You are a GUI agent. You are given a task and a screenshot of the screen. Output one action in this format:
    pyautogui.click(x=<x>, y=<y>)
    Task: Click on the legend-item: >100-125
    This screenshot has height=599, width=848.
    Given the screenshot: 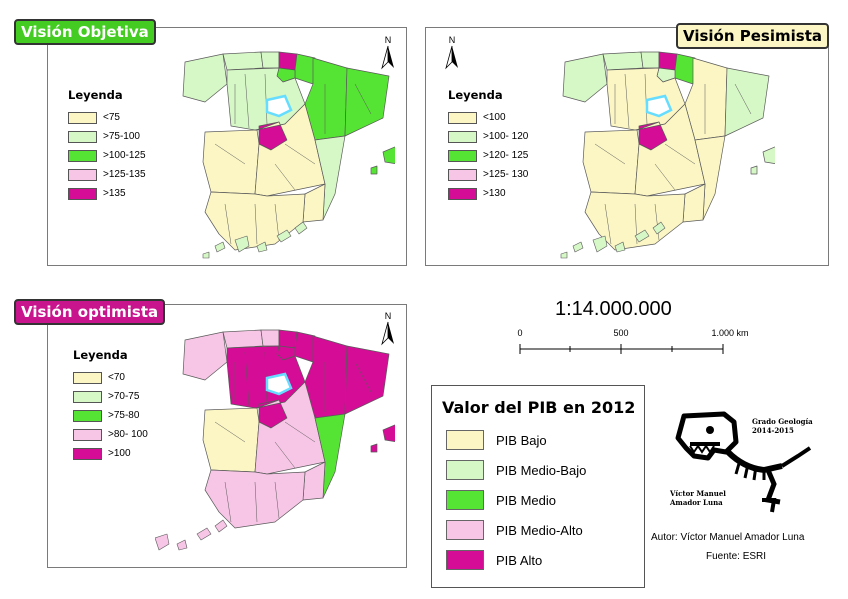 What is the action you would take?
    pyautogui.click(x=107, y=155)
    